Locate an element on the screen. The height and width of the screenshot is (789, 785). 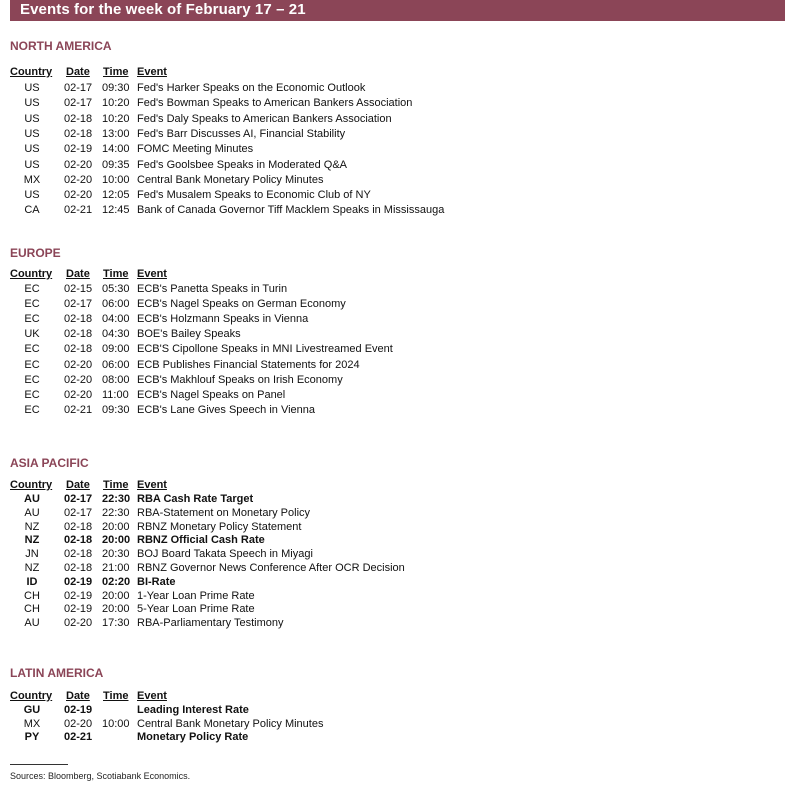
cell-event: RBA Cash Rate Target is located at coordinates (195, 499).